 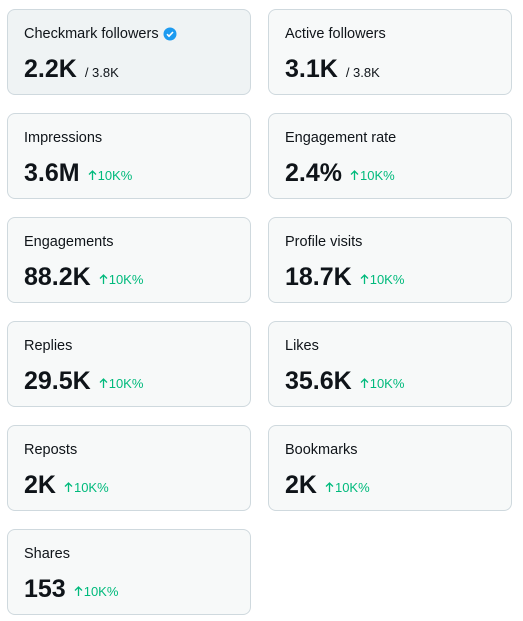 What do you see at coordinates (52, 173) in the screenshot?
I see `metric-value: 3.6M` at bounding box center [52, 173].